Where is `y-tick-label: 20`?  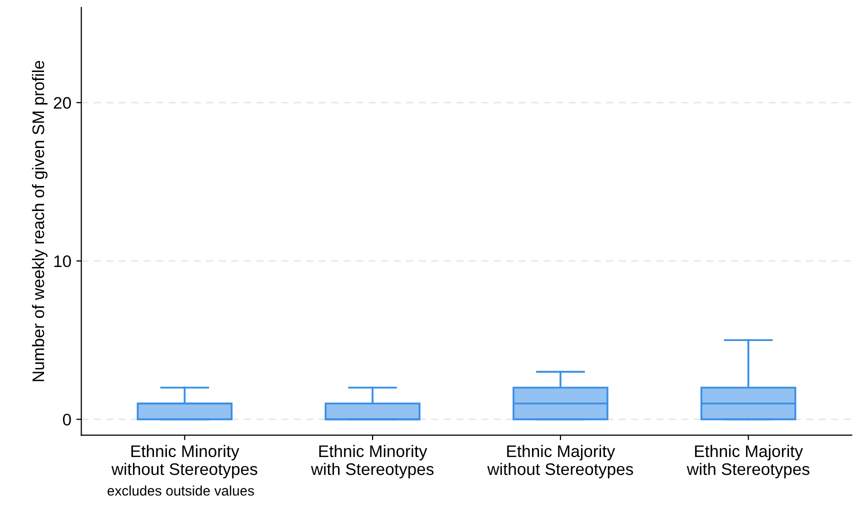
y-tick-label: 20 is located at coordinates (62, 103).